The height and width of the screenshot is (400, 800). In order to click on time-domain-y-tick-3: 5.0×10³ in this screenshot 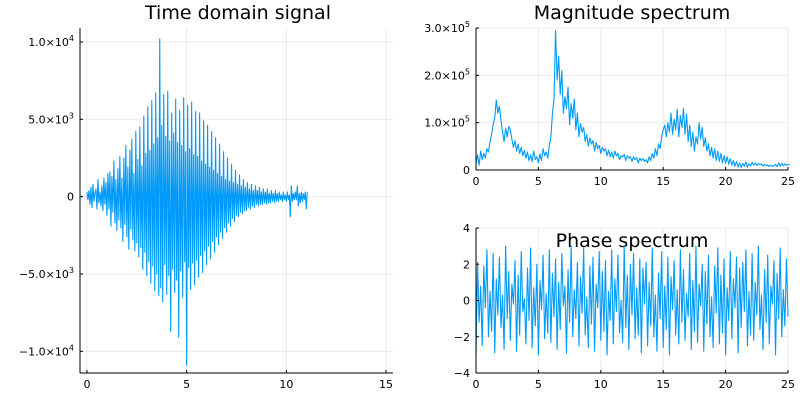, I will do `click(51, 118)`.